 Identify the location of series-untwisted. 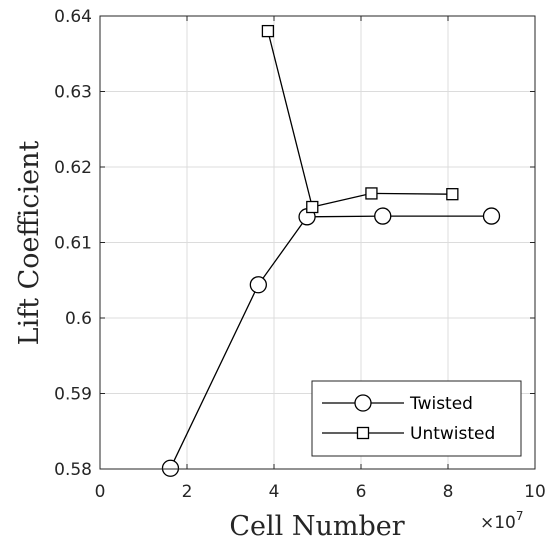
(360, 119).